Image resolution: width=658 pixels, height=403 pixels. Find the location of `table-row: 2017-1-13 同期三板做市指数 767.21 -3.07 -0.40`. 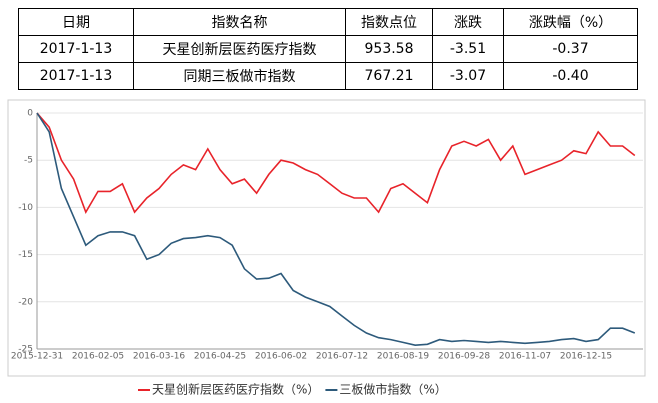

table-row: 2017-1-13 同期三板做市指数 767.21 -3.07 -0.40 is located at coordinates (328, 76).